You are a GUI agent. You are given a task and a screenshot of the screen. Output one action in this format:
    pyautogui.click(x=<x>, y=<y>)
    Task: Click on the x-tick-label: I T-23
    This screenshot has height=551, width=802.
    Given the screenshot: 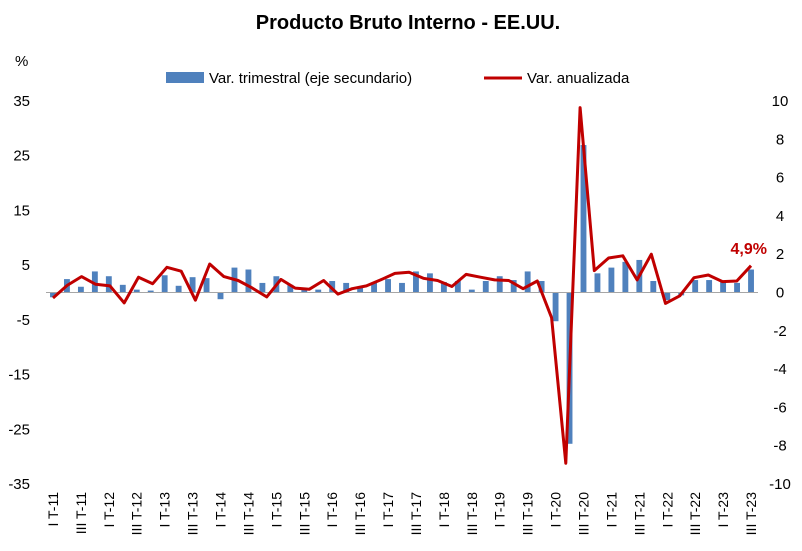 What is the action you would take?
    pyautogui.click(x=723, y=510)
    